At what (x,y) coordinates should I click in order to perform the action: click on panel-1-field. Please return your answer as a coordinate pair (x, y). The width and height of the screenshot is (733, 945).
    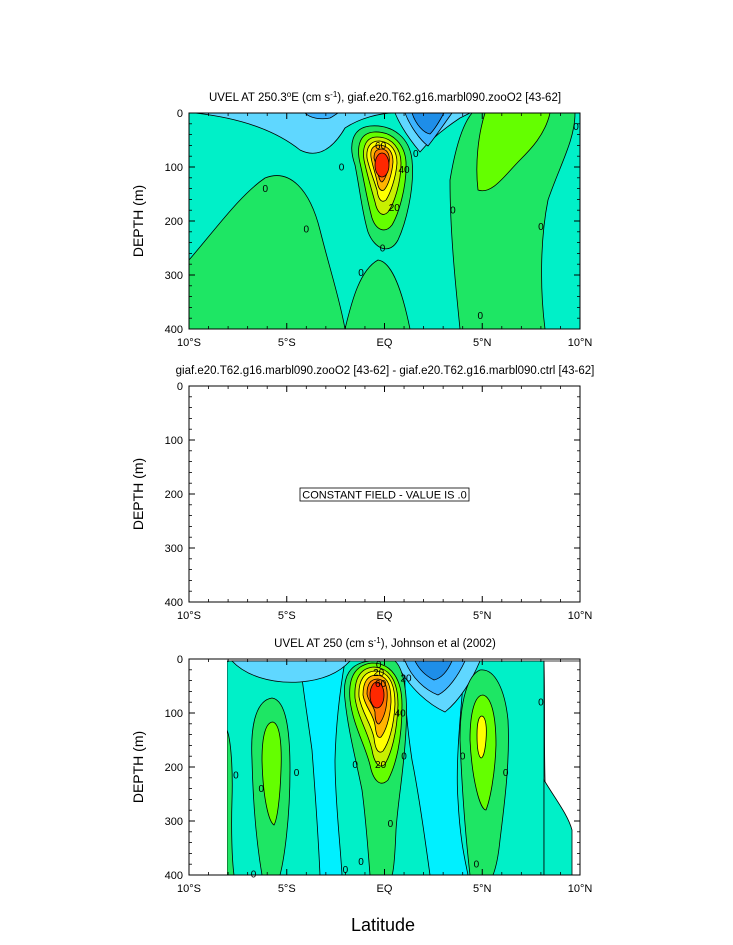
    Looking at the image, I should click on (384, 221).